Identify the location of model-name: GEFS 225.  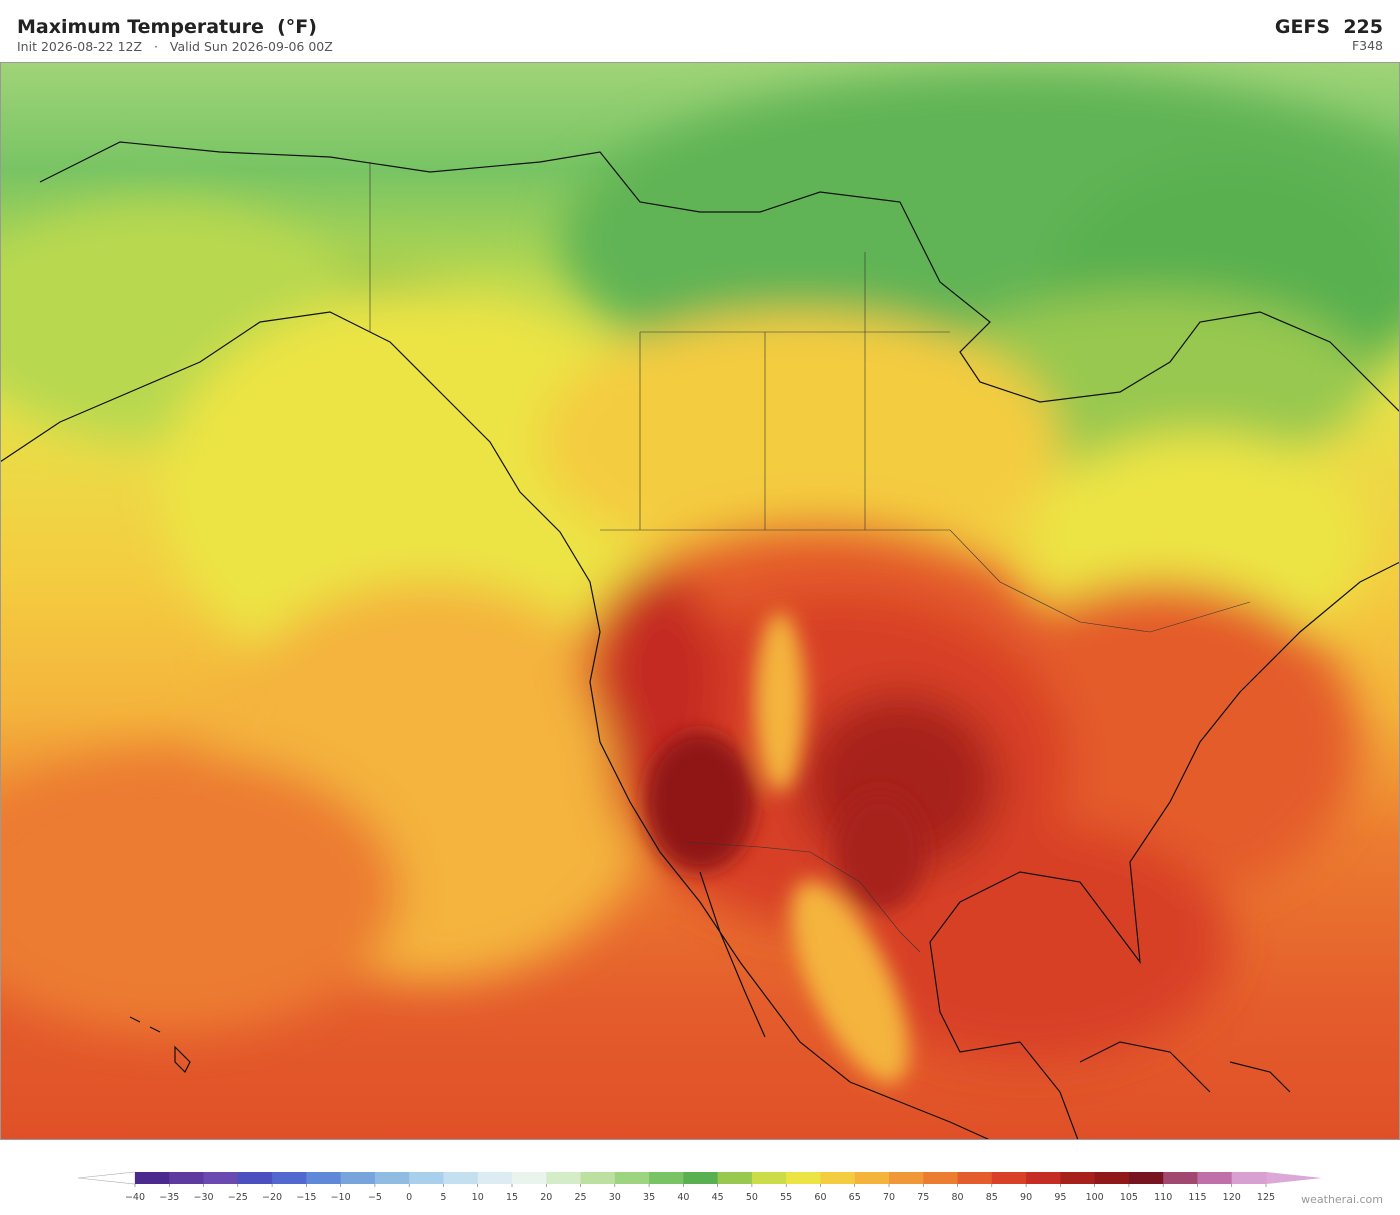
(1328, 27).